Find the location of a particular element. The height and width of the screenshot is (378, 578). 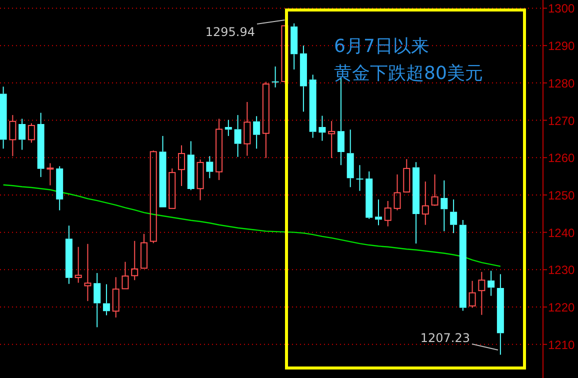

y-tick-label: 1210 is located at coordinates (562, 345).